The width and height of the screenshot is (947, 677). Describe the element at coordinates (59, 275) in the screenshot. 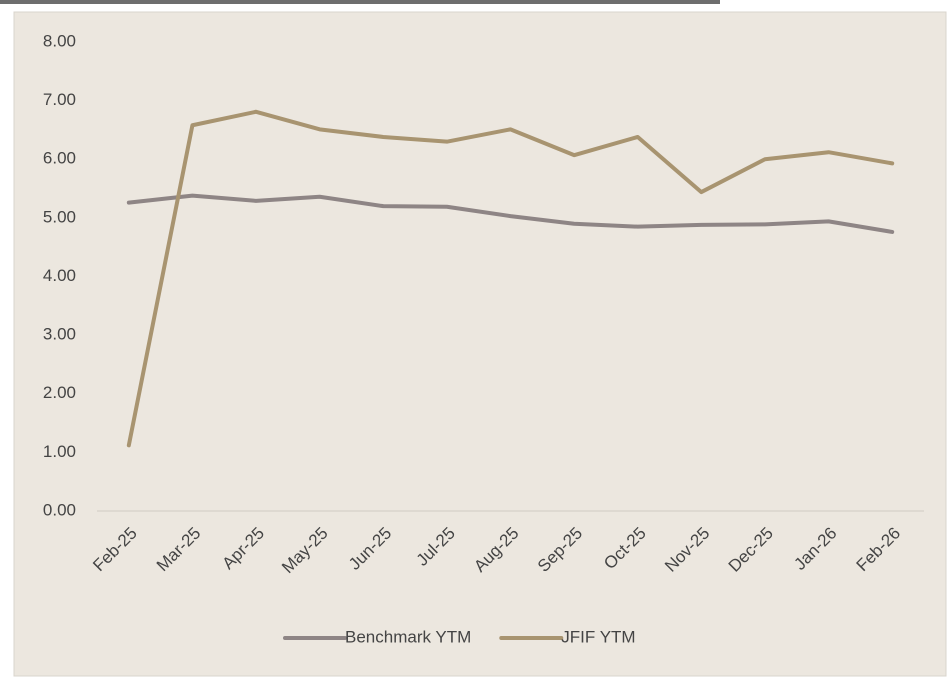

I see `y-tick-label: 4.00` at that location.